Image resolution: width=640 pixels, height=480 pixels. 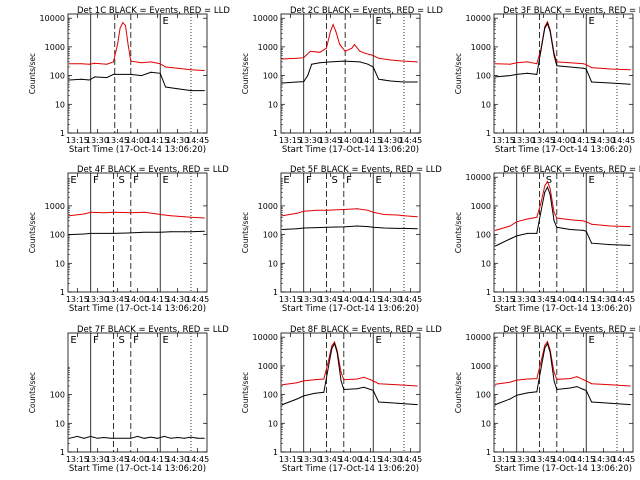 What do you see at coordinates (96, 180) in the screenshot?
I see `segment-label: F` at bounding box center [96, 180].